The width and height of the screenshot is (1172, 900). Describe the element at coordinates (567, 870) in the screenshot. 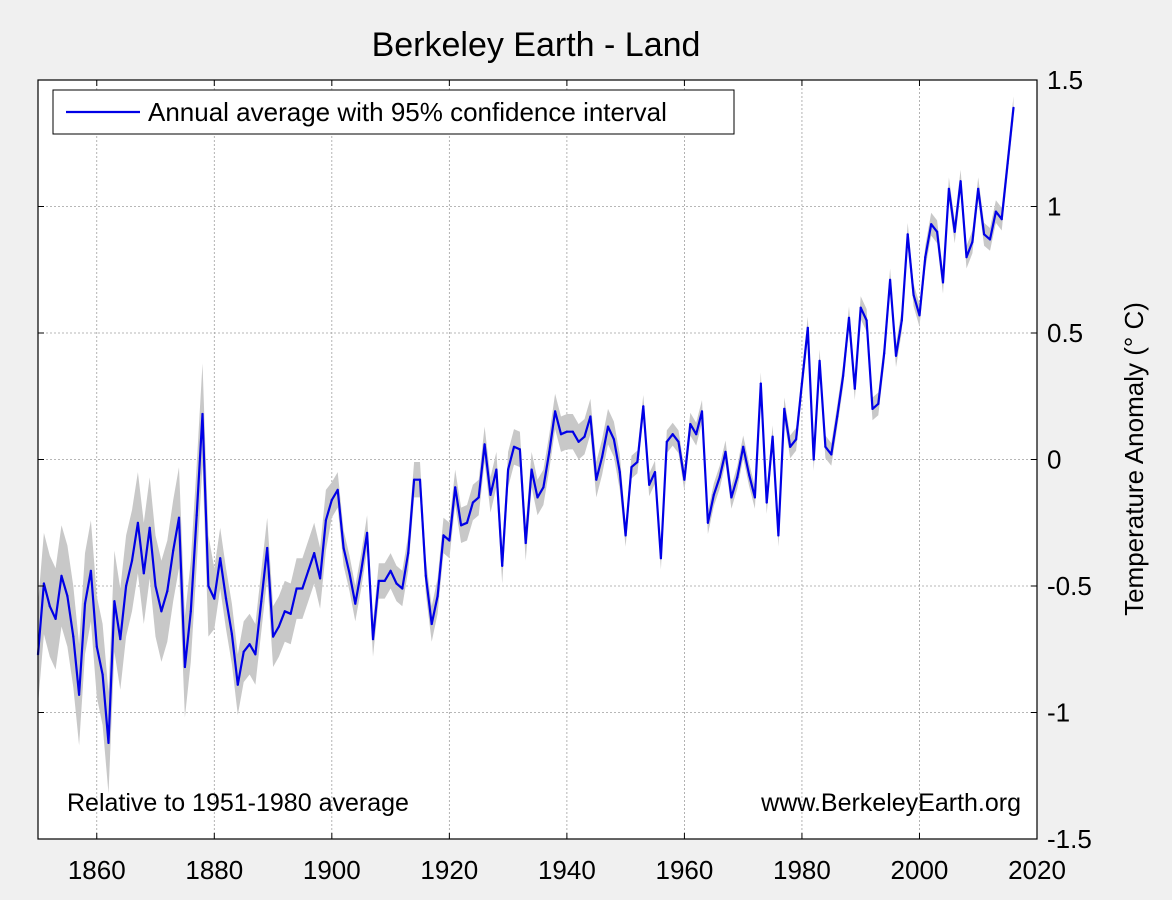

I see `x-tick-label: 1940` at that location.